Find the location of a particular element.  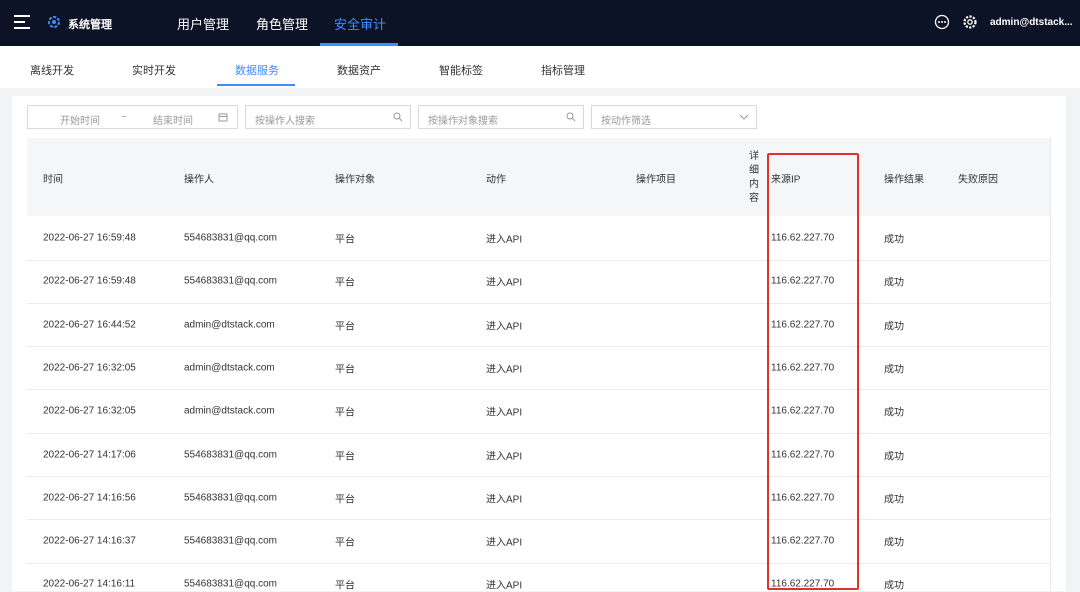

message-icon is located at coordinates (942, 22).